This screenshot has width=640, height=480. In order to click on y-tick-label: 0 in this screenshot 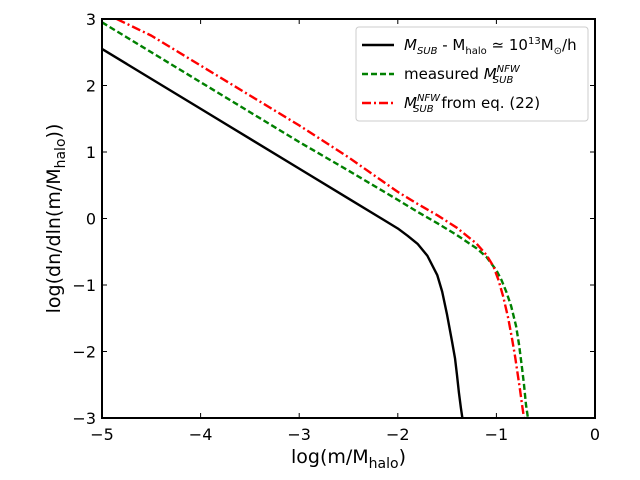, I will do `click(91, 219)`.